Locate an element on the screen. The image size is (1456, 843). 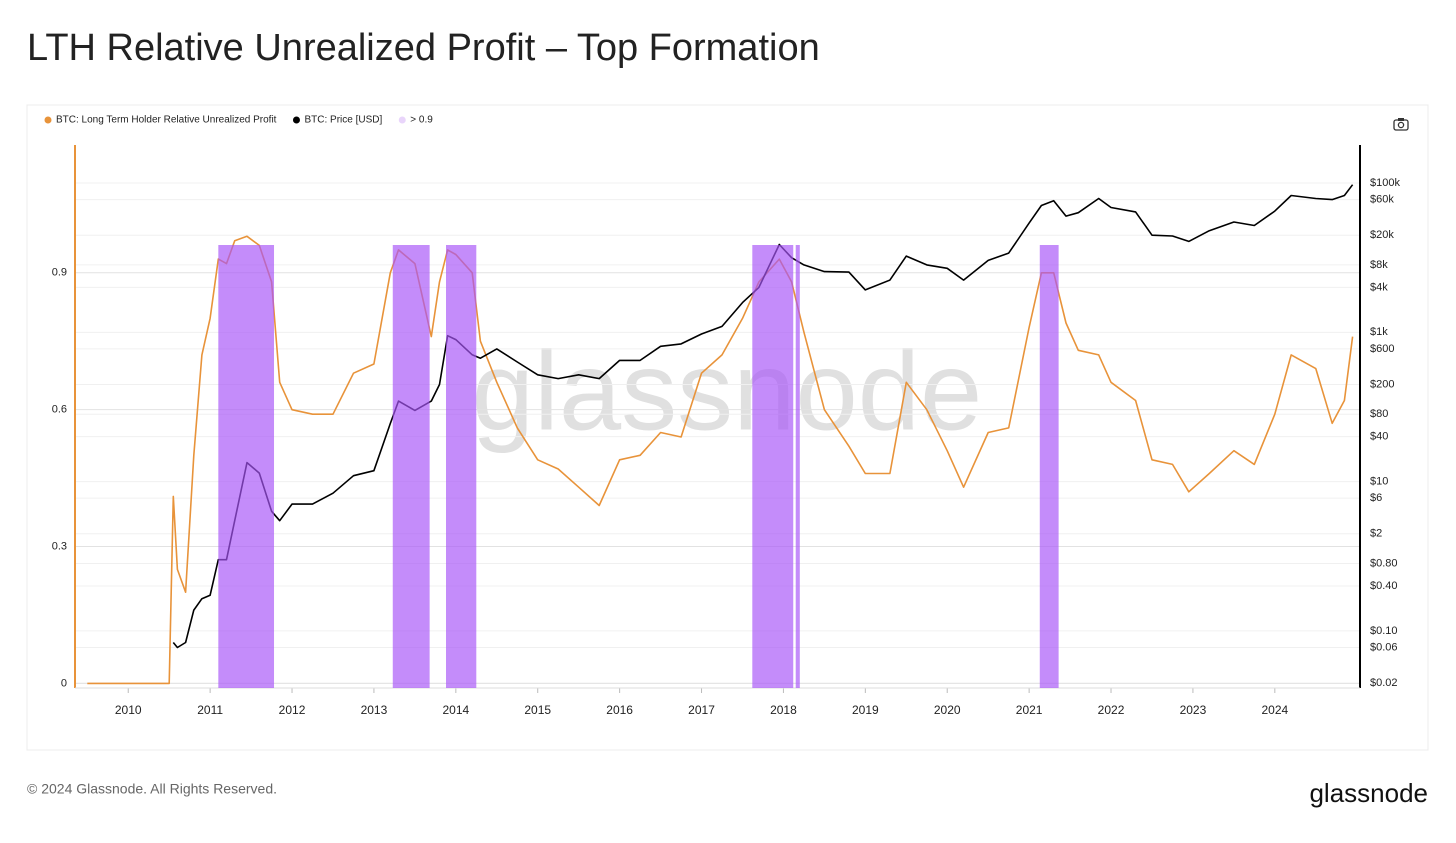
y2-tick-label: $1k is located at coordinates (1379, 332).